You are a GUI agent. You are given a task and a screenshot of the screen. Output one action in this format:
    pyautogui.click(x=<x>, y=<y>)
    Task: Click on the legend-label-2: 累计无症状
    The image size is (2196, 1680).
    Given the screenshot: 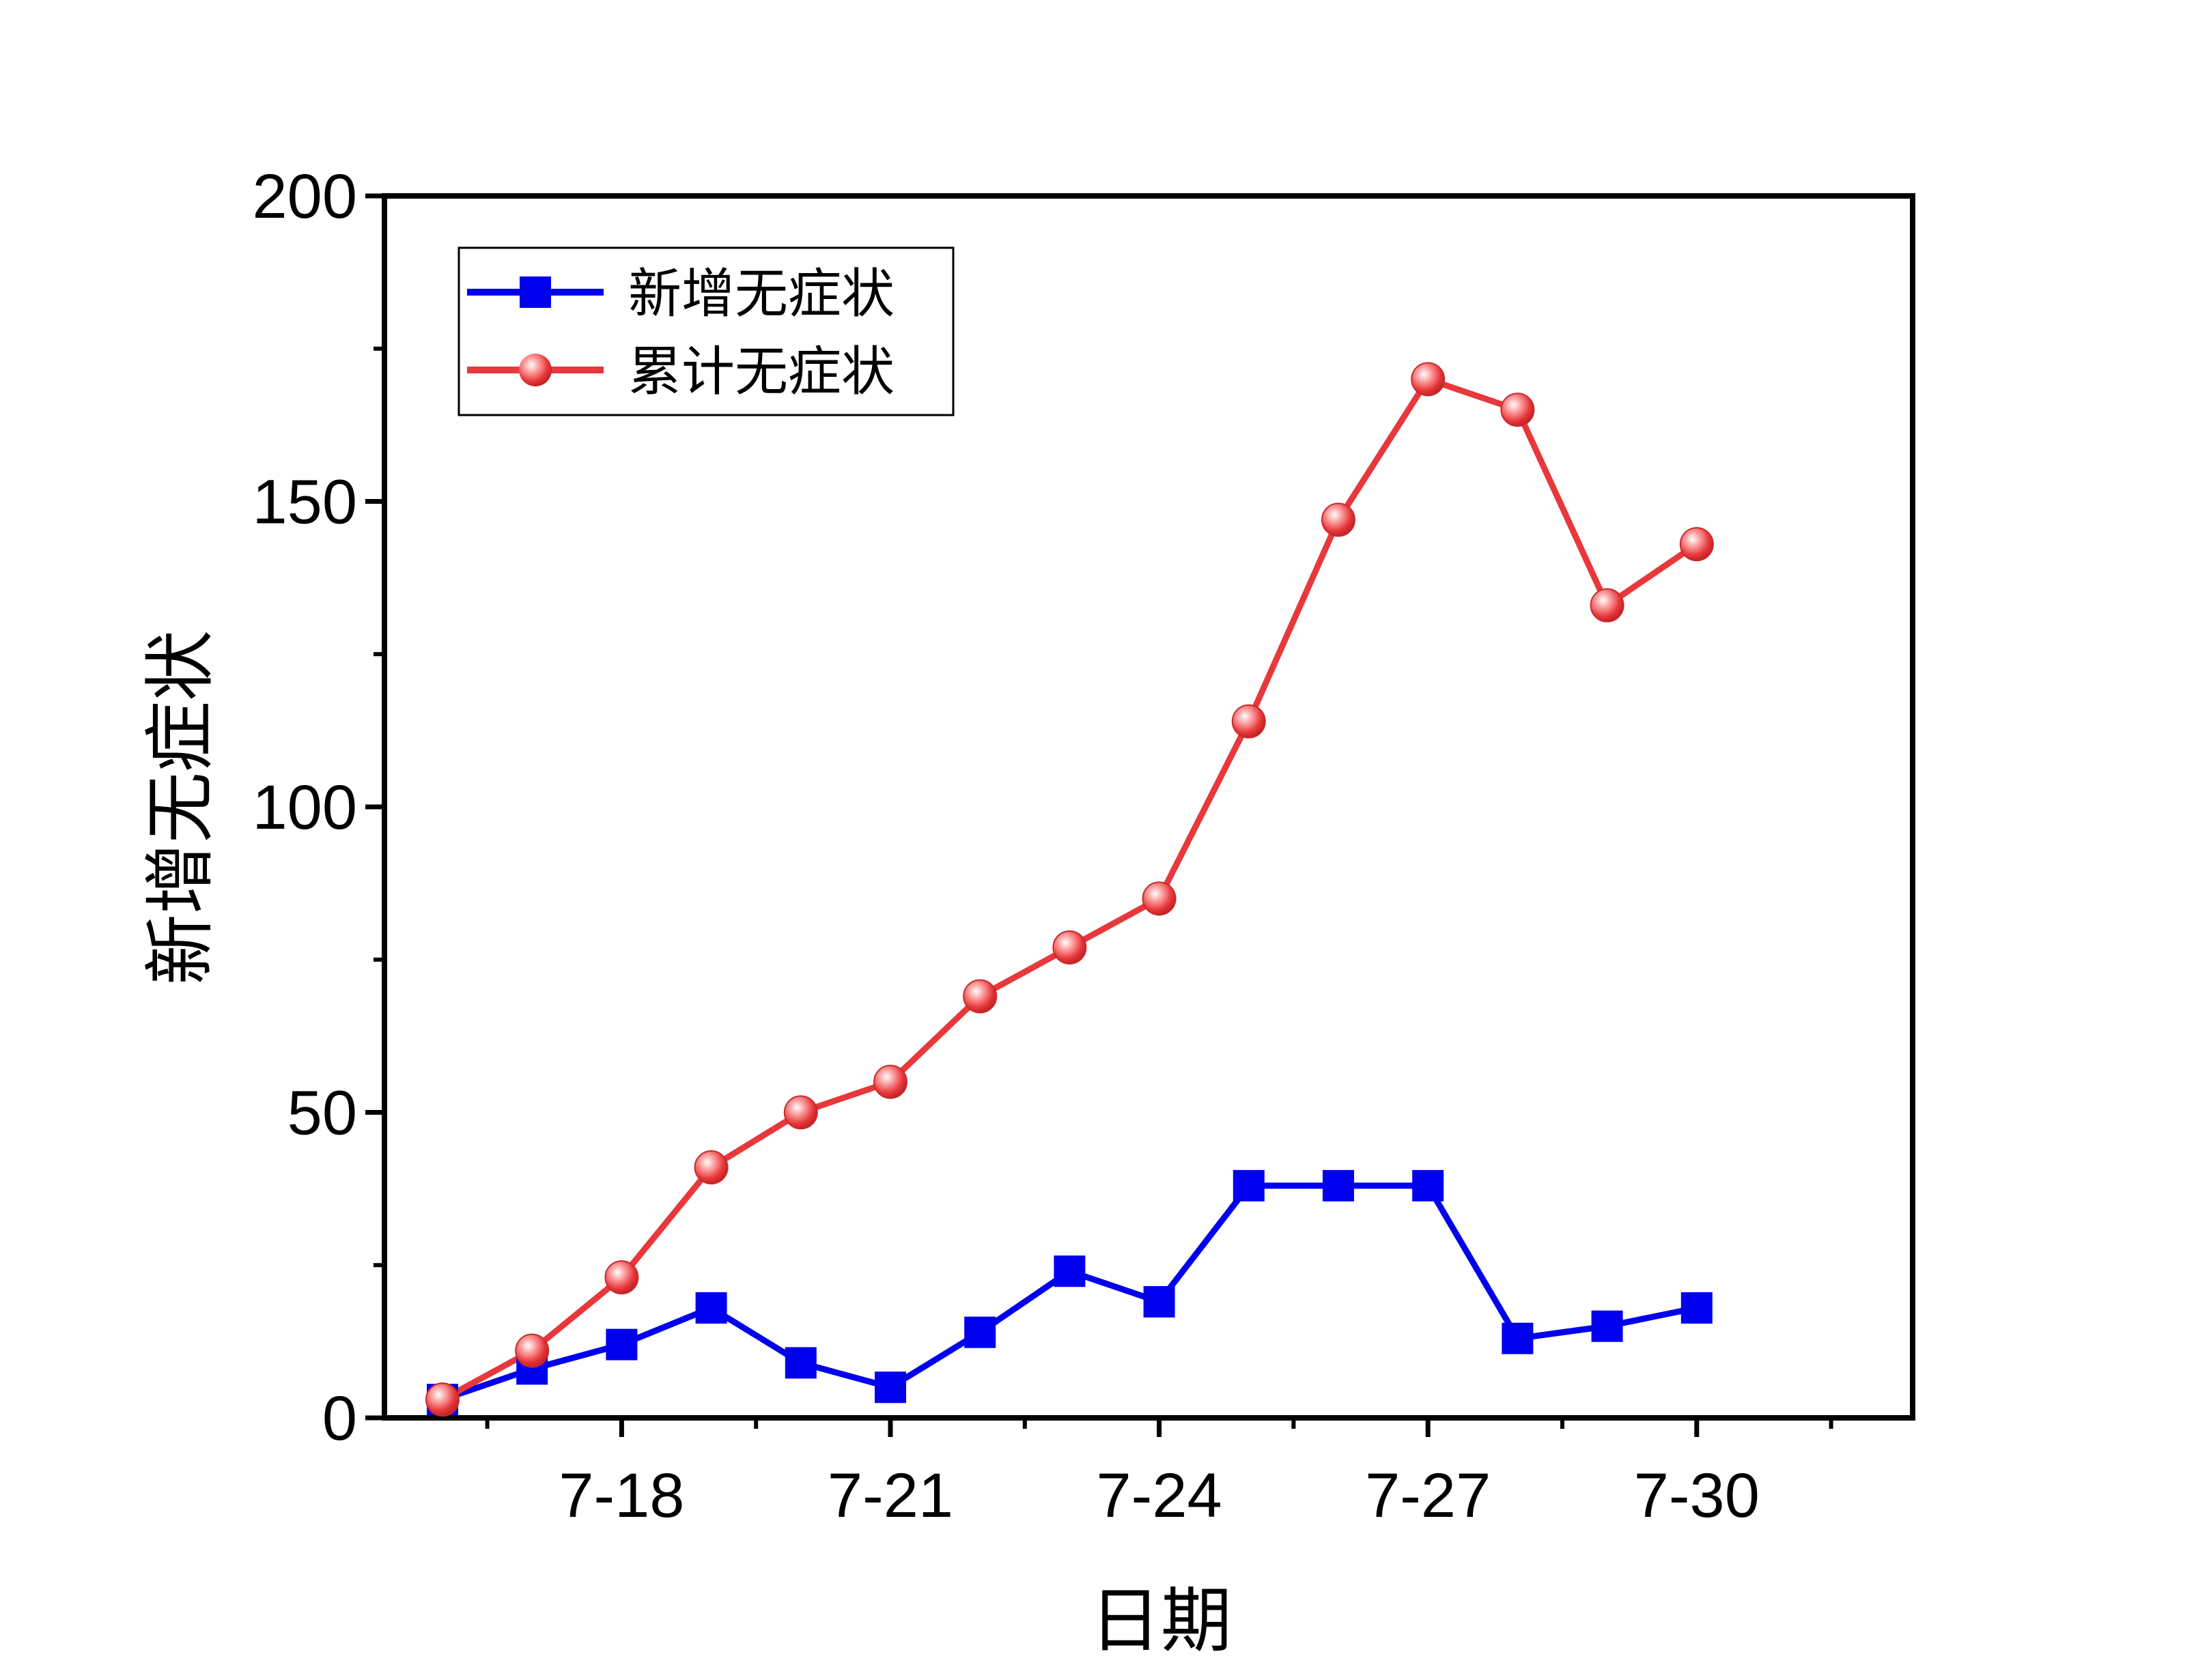 What is the action you would take?
    pyautogui.click(x=762, y=372)
    